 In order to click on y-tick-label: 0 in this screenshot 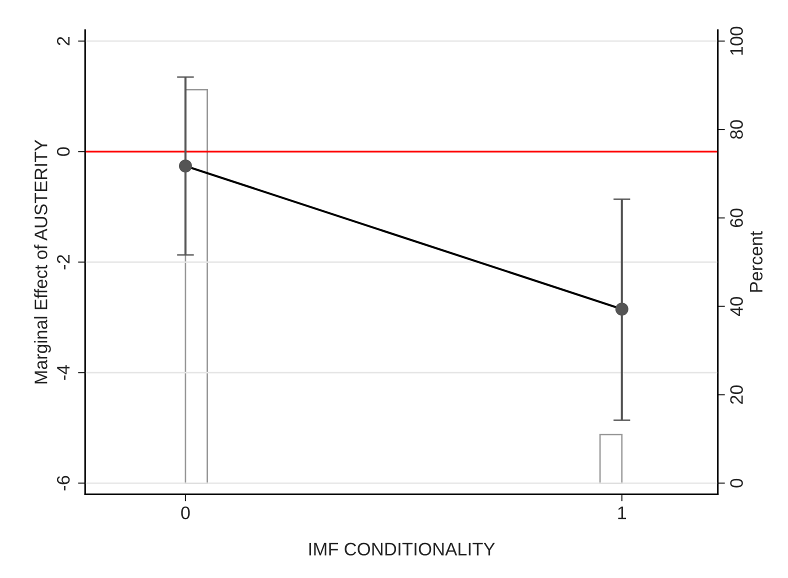, I will do `click(63, 151)`.